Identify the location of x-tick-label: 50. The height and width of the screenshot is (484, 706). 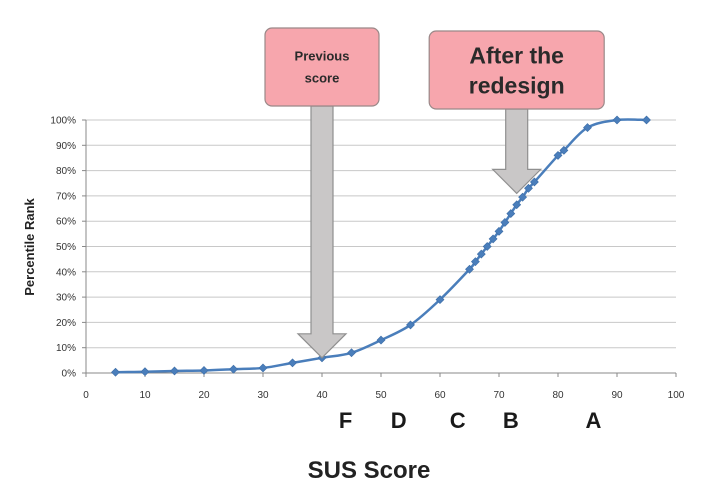
(381, 395).